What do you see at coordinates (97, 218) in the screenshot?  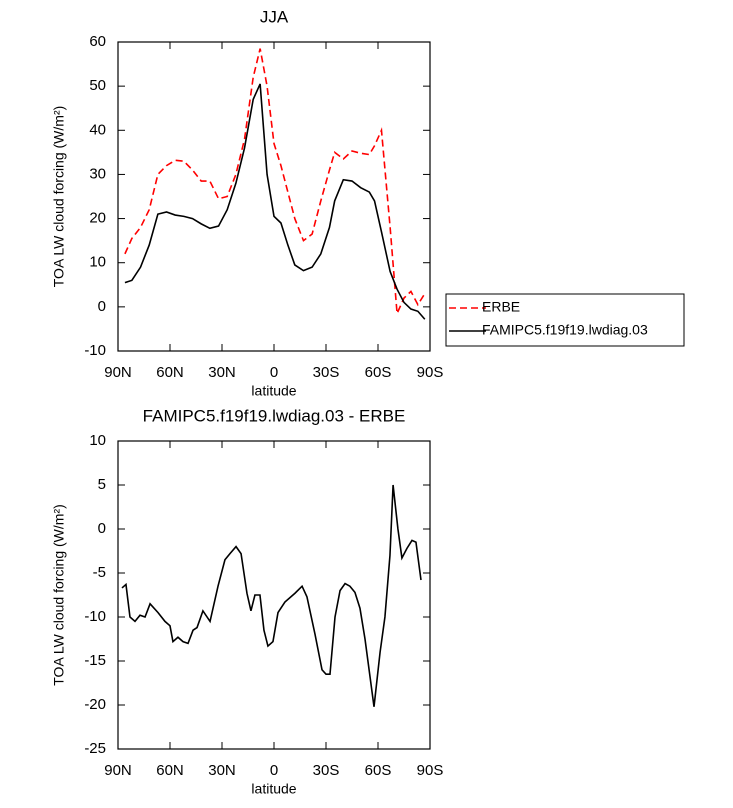 I see `y-tick-label: 20` at bounding box center [97, 218].